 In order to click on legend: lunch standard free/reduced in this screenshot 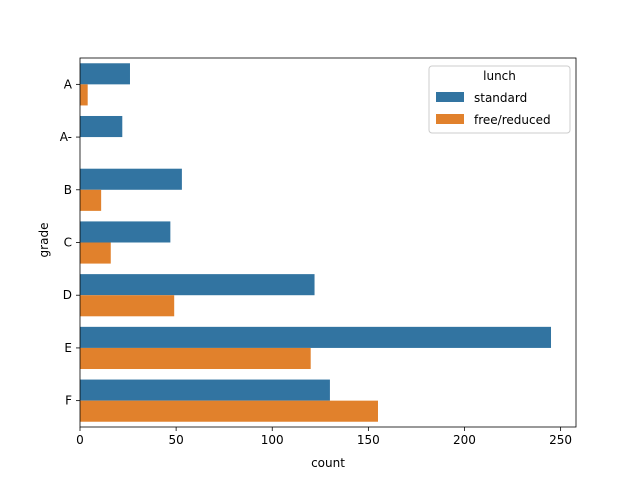, I will do `click(499, 99)`.